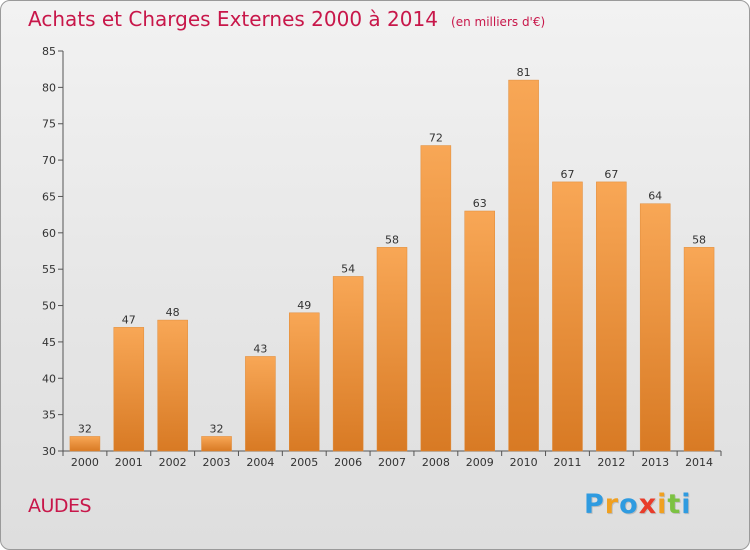 The width and height of the screenshot is (750, 550). I want to click on y-tick-label: 35, so click(49, 415).